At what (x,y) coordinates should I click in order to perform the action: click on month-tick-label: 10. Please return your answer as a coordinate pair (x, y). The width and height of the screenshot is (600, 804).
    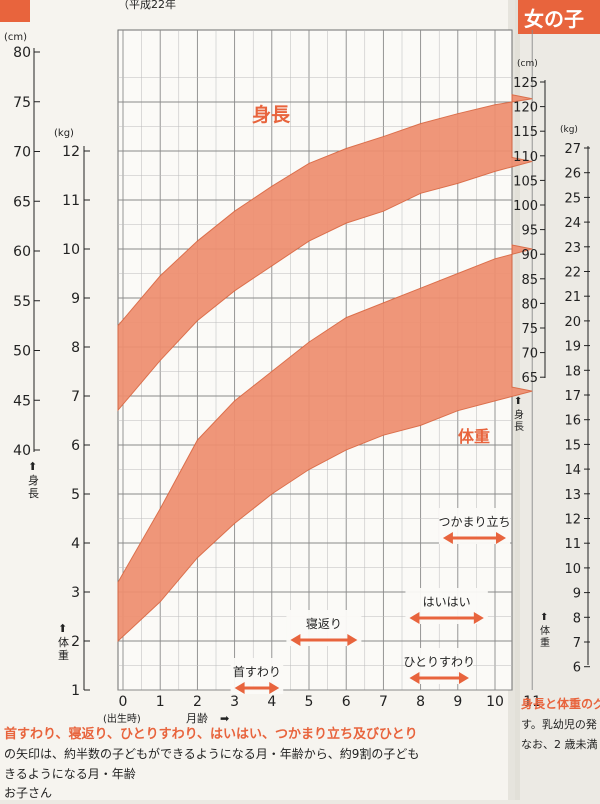
    Looking at the image, I should click on (495, 702).